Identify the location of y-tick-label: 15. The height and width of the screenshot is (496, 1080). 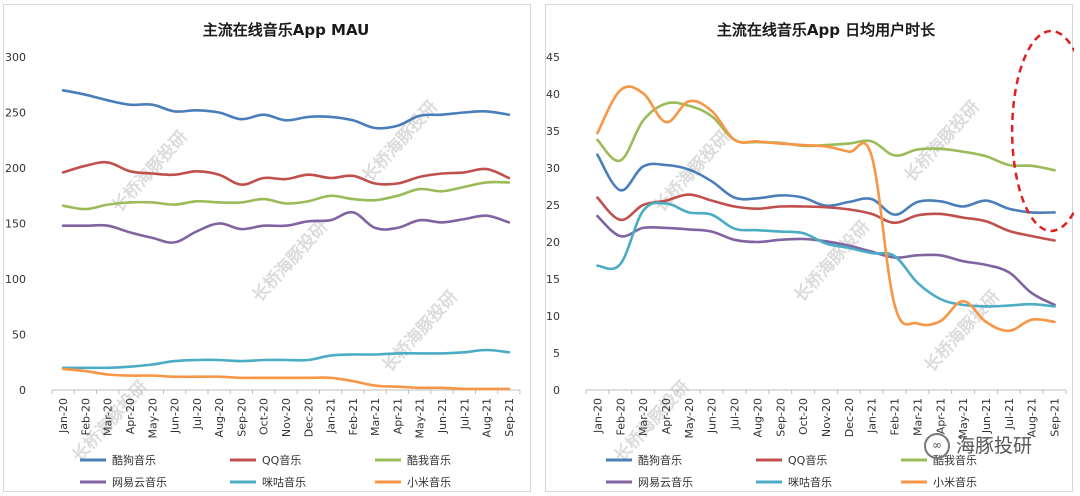
(553, 279).